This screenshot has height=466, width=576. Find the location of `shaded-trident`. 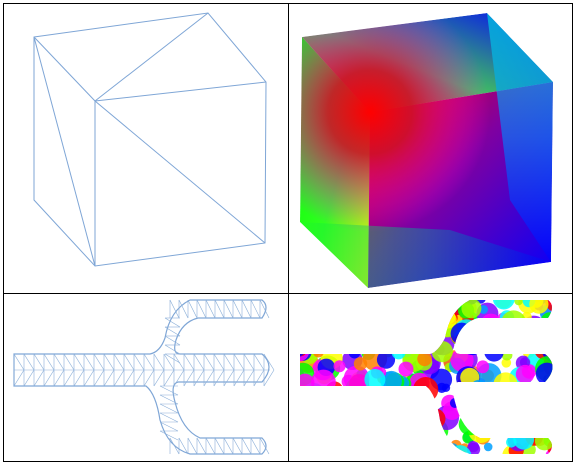

shaded-trident is located at coordinates (426, 377).